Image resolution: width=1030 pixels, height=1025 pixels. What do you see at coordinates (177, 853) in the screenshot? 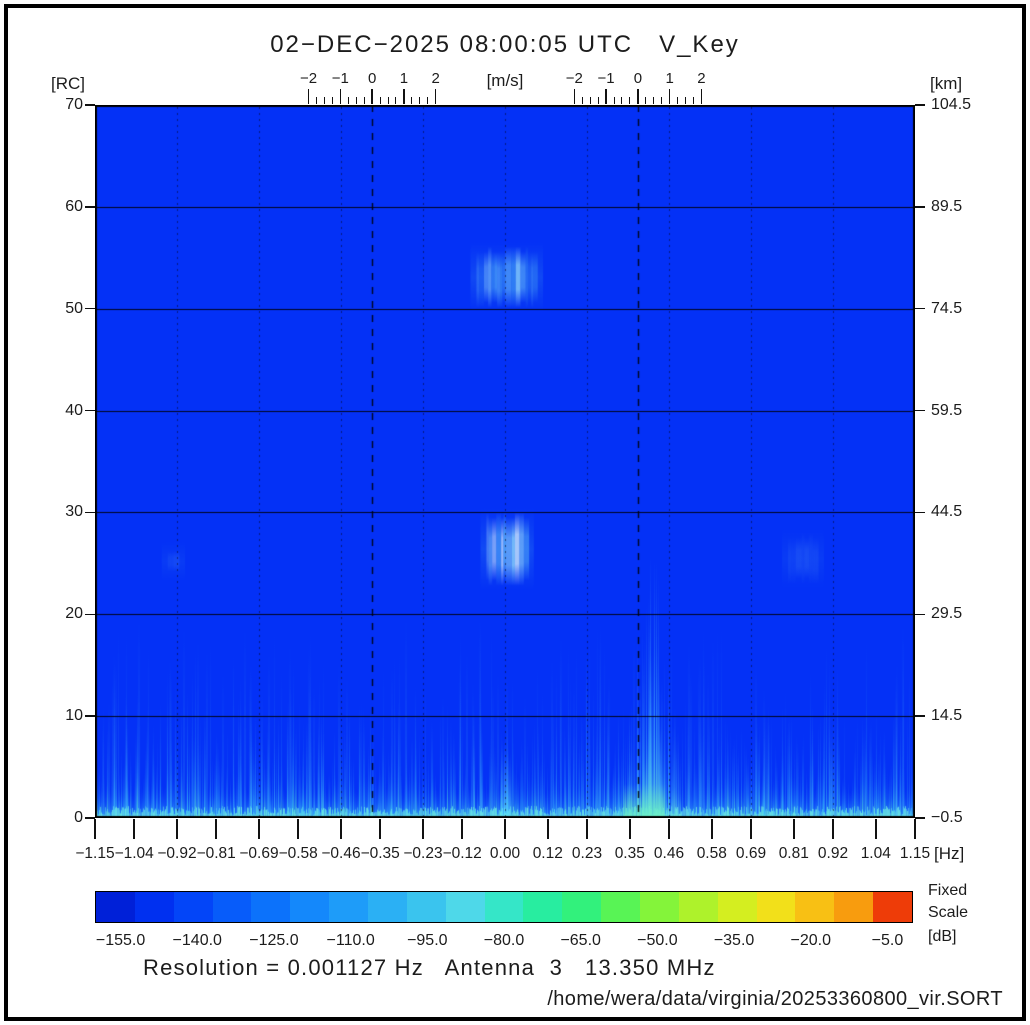
I see `bottom-axis-tick-label: −0.92` at bounding box center [177, 853].